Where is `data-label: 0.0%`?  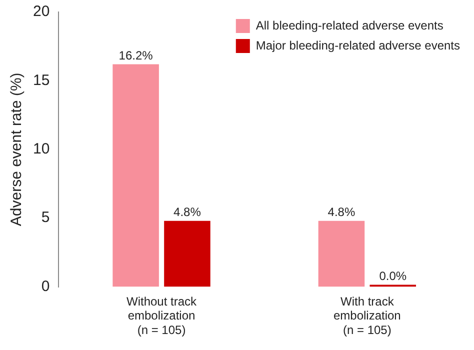
data-label: 0.0% is located at coordinates (393, 276).